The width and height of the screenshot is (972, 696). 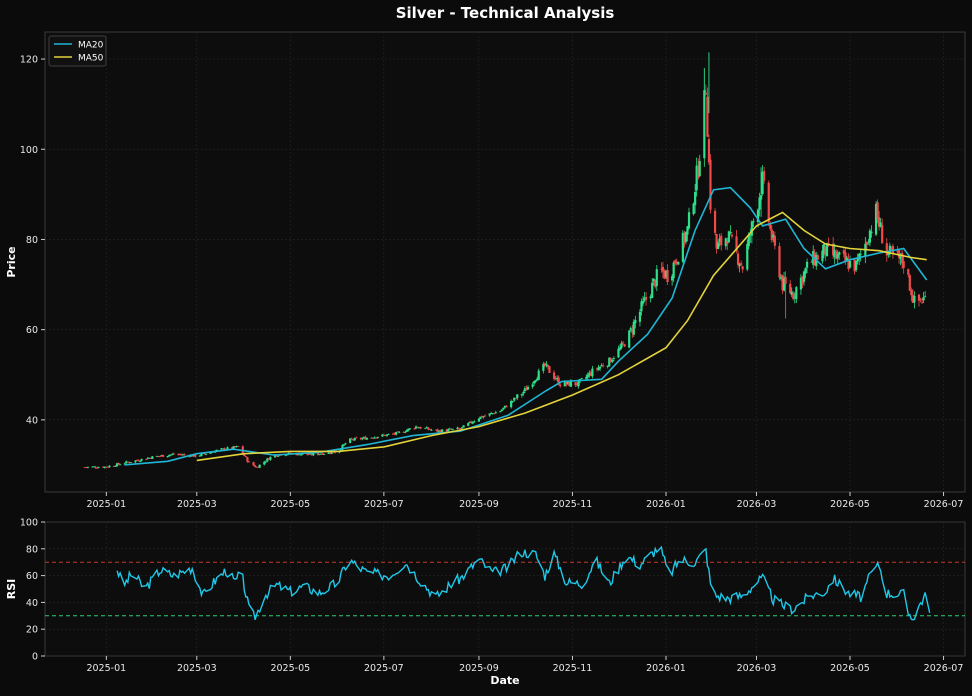 I want to click on x-axis-label: Date, so click(x=504, y=680).